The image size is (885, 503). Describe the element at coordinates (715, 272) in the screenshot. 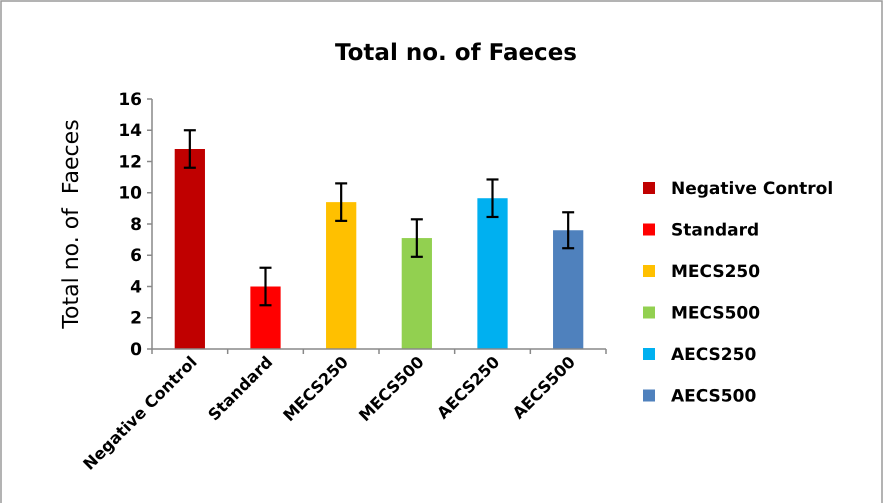

I see `legend-label: MECS250` at that location.